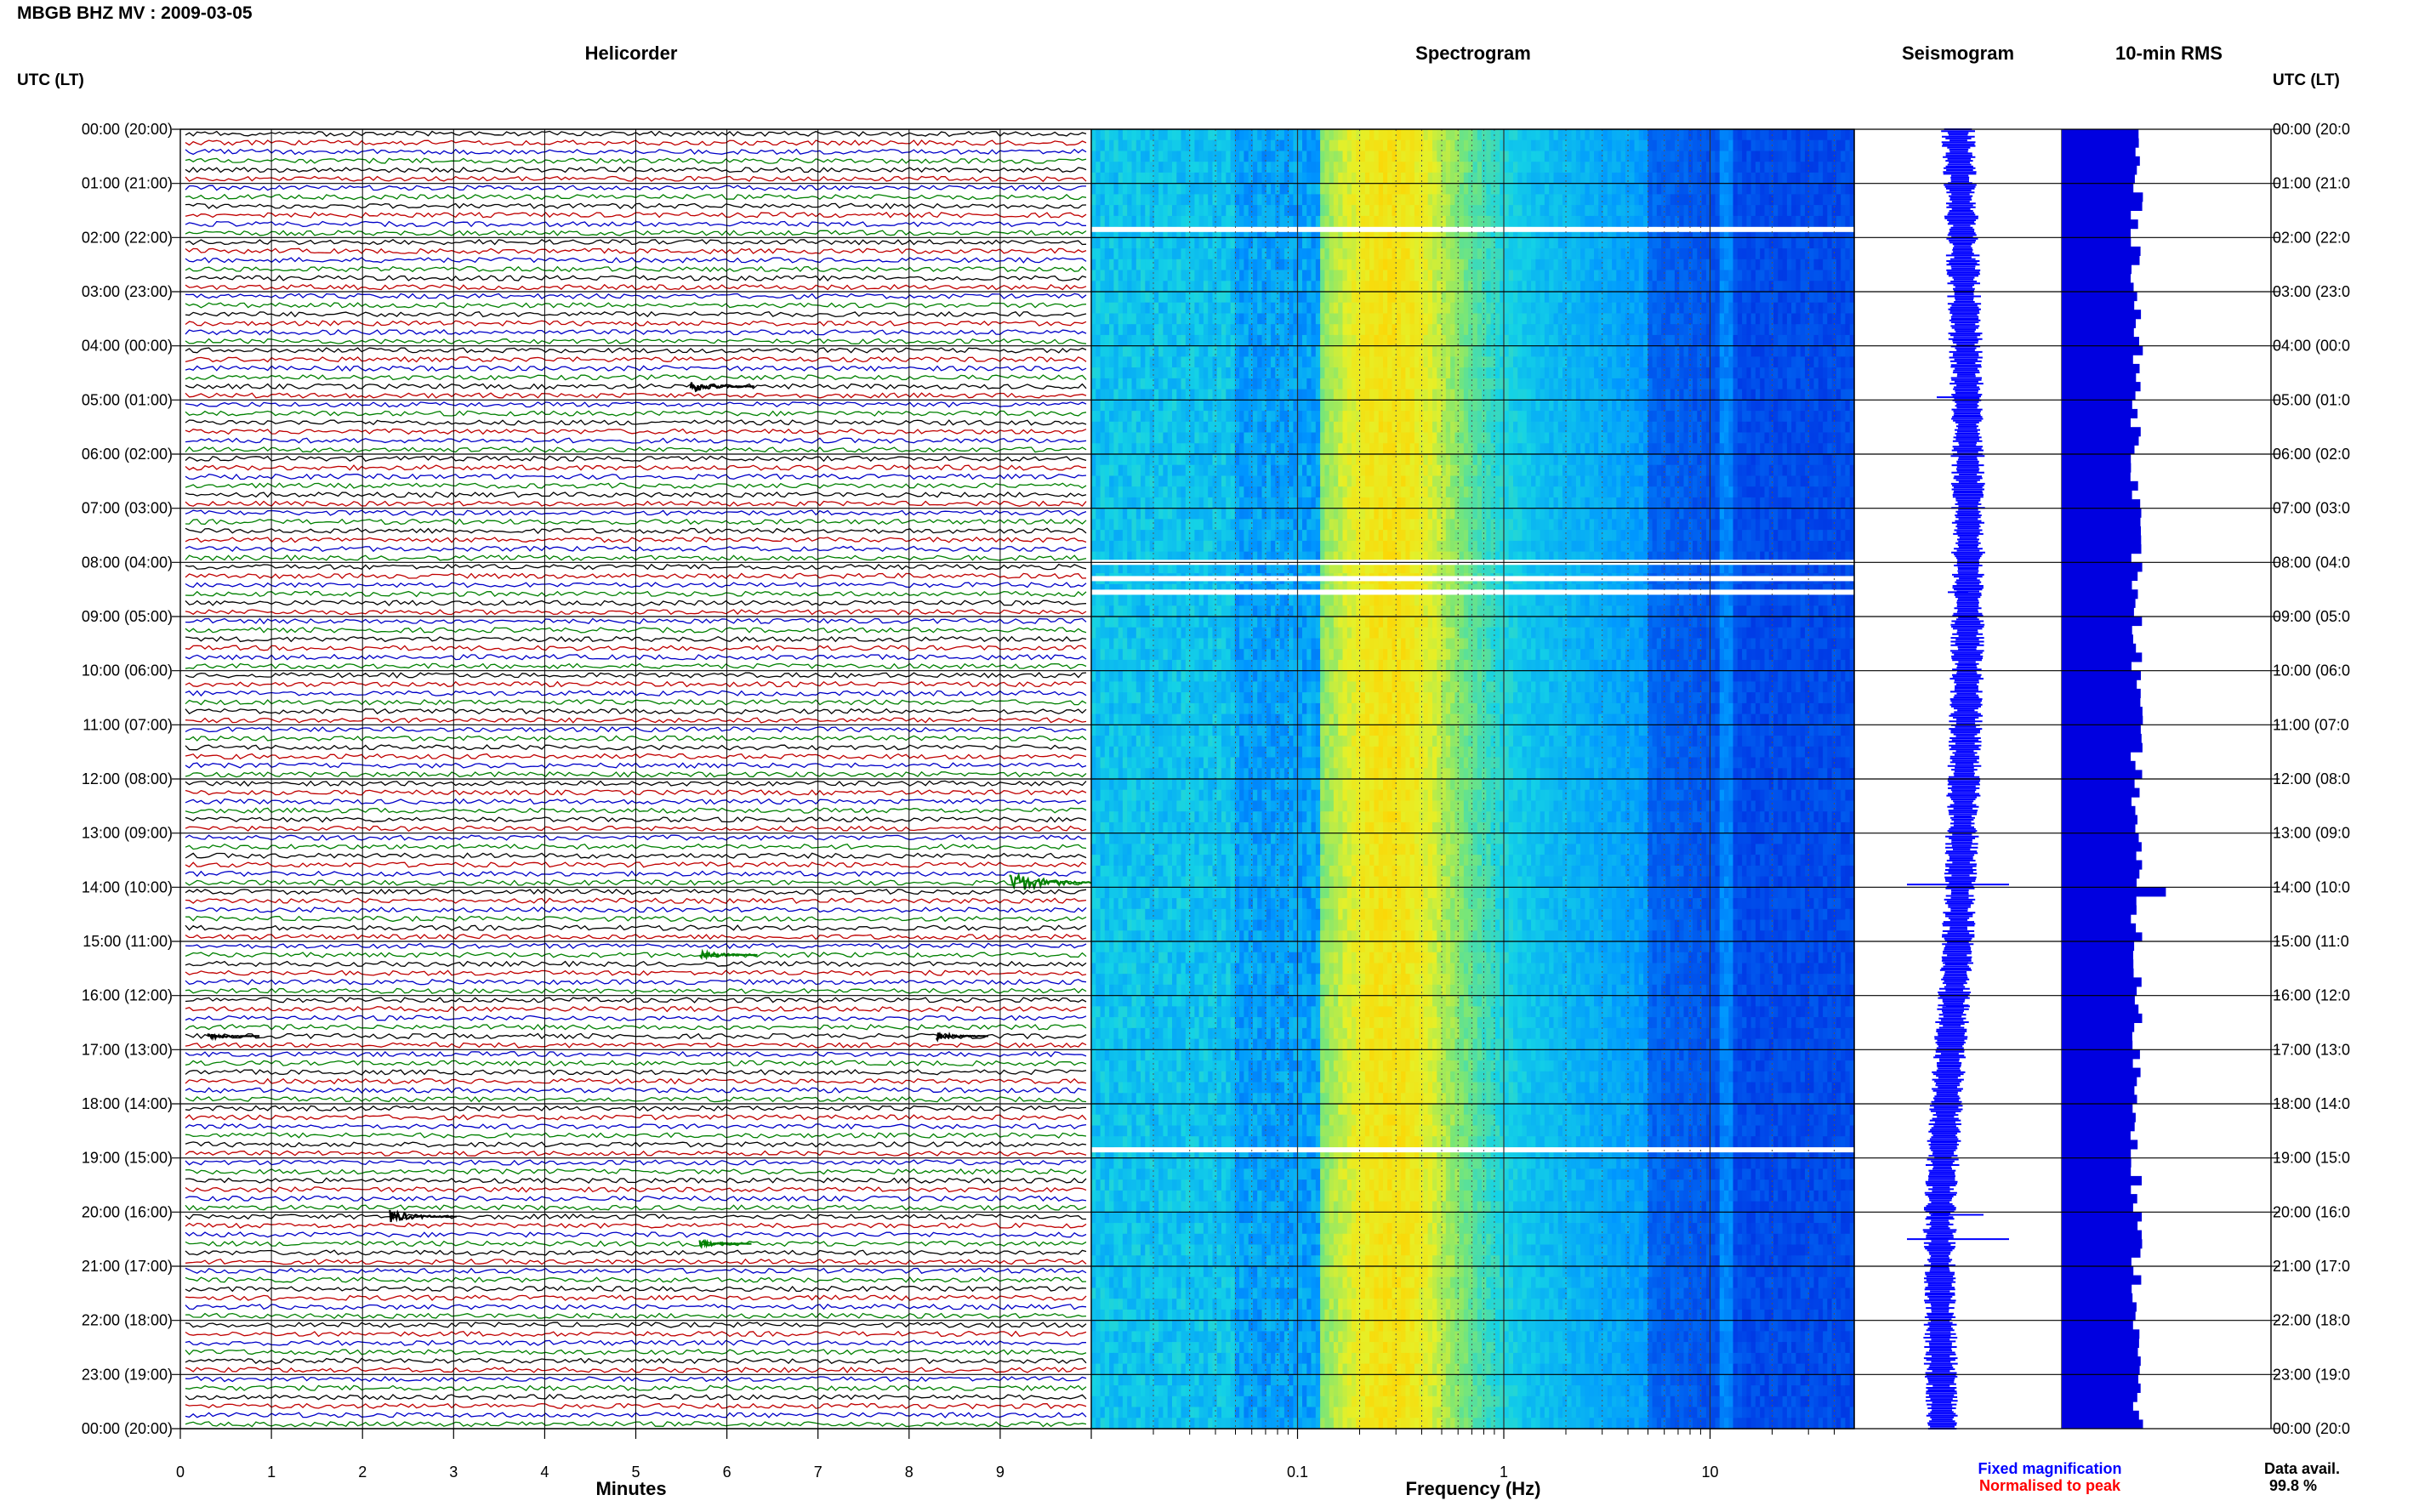 The image size is (2419, 1512). What do you see at coordinates (726, 1243) in the screenshot?
I see `helicorder-event` at bounding box center [726, 1243].